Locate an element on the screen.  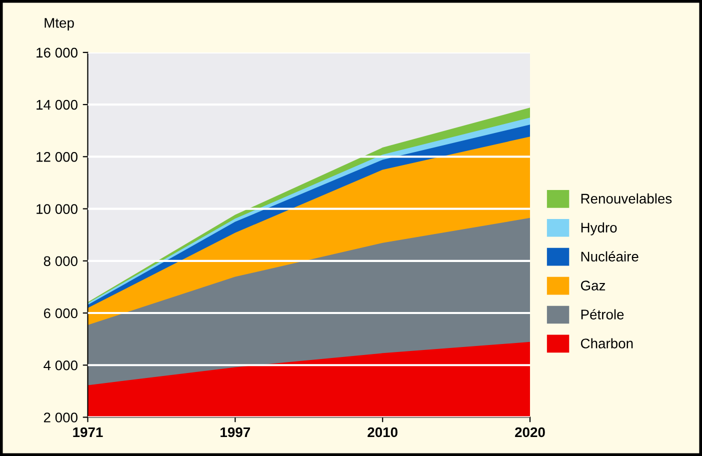
legend-label: Renouvelables is located at coordinates (626, 198).